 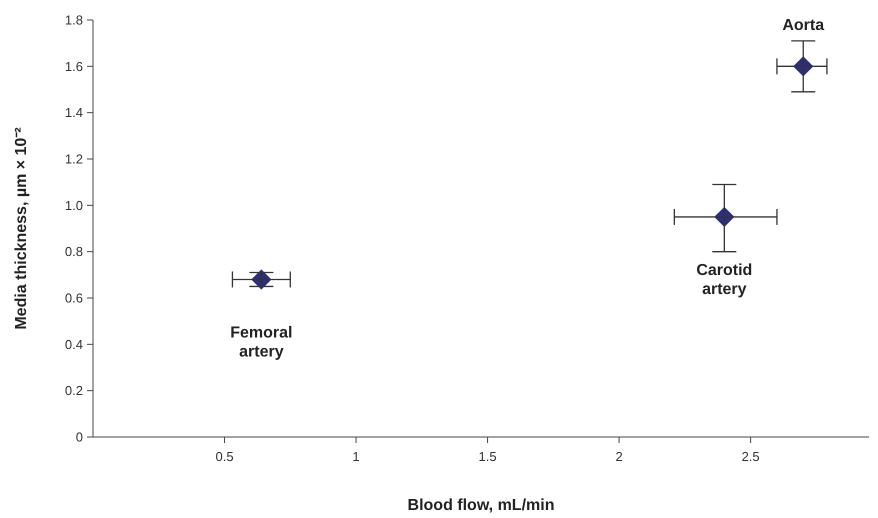 I want to click on x-axis-title: Blood flow, mL/min, so click(x=481, y=505).